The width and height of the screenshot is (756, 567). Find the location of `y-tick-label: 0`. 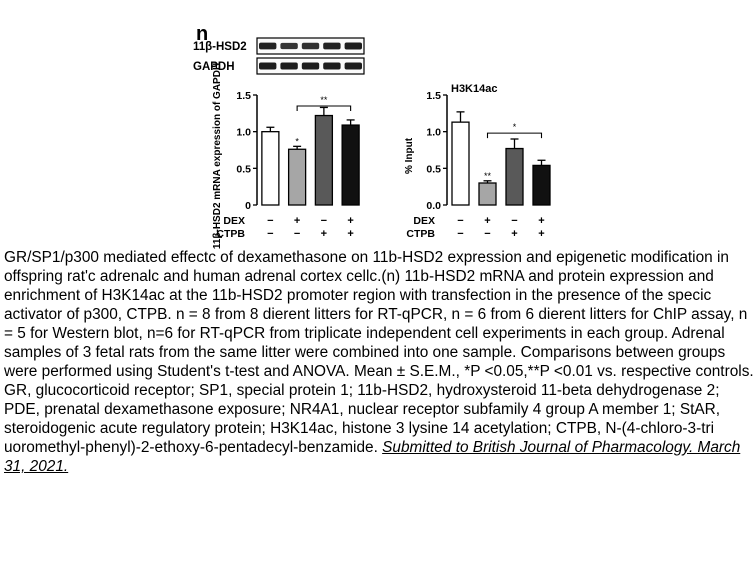

y-tick-label: 0 is located at coordinates (248, 206).